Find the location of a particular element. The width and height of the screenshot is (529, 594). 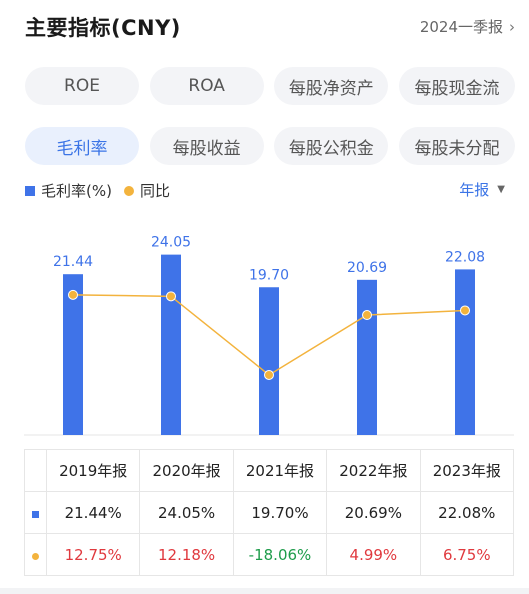

line-legend-label: 同比 is located at coordinates (154, 191).